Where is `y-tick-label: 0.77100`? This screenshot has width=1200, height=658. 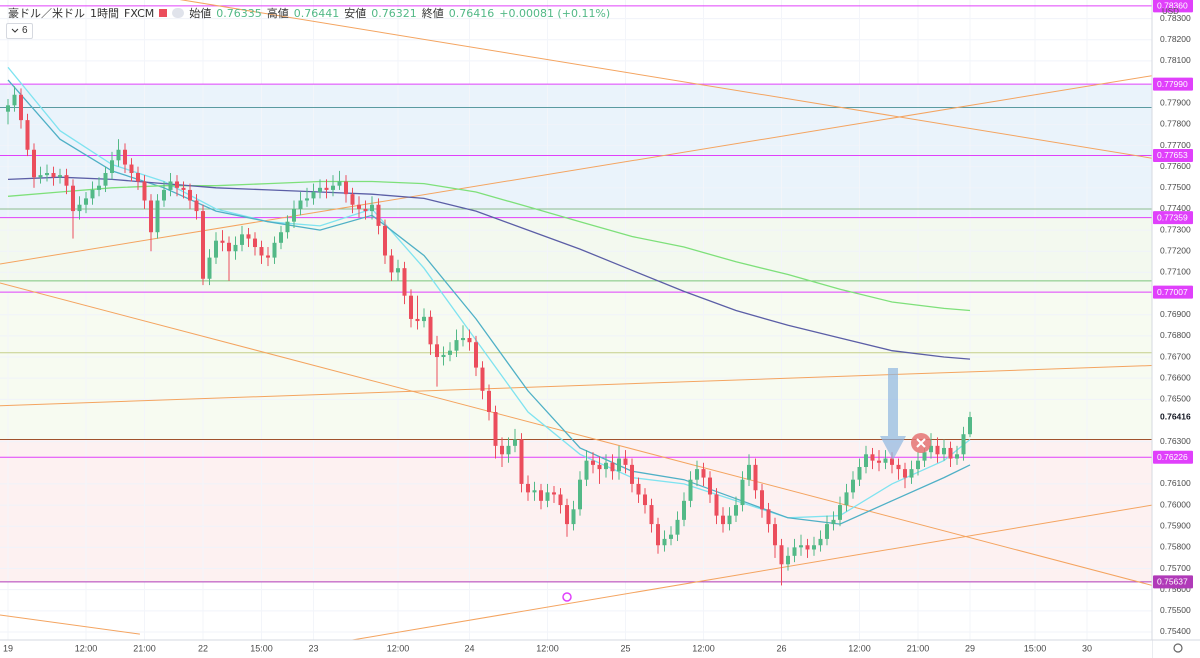 y-tick-label: 0.77100 is located at coordinates (1175, 272).